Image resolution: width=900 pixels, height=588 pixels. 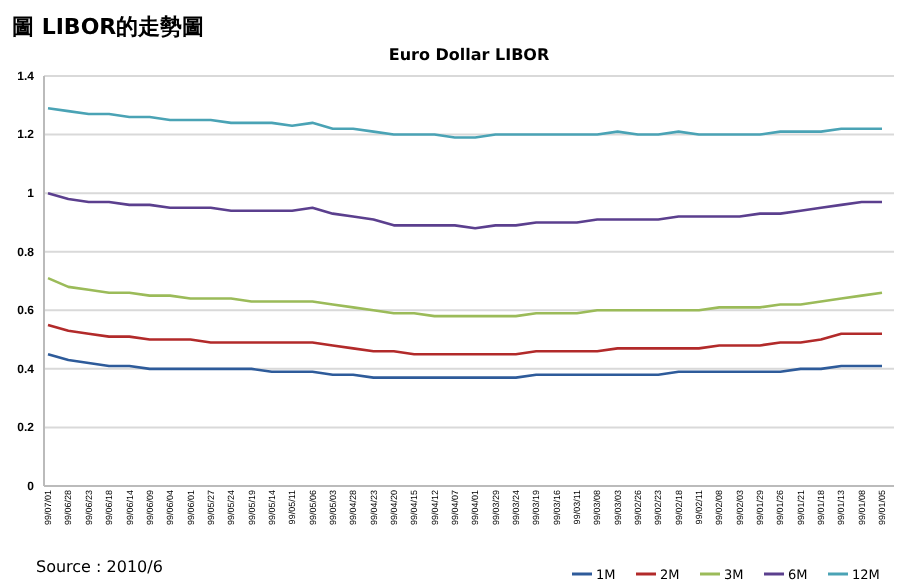 What do you see at coordinates (469, 55) in the screenshot?
I see `chart-subtitle: Euro Dollar LIBOR` at bounding box center [469, 55].